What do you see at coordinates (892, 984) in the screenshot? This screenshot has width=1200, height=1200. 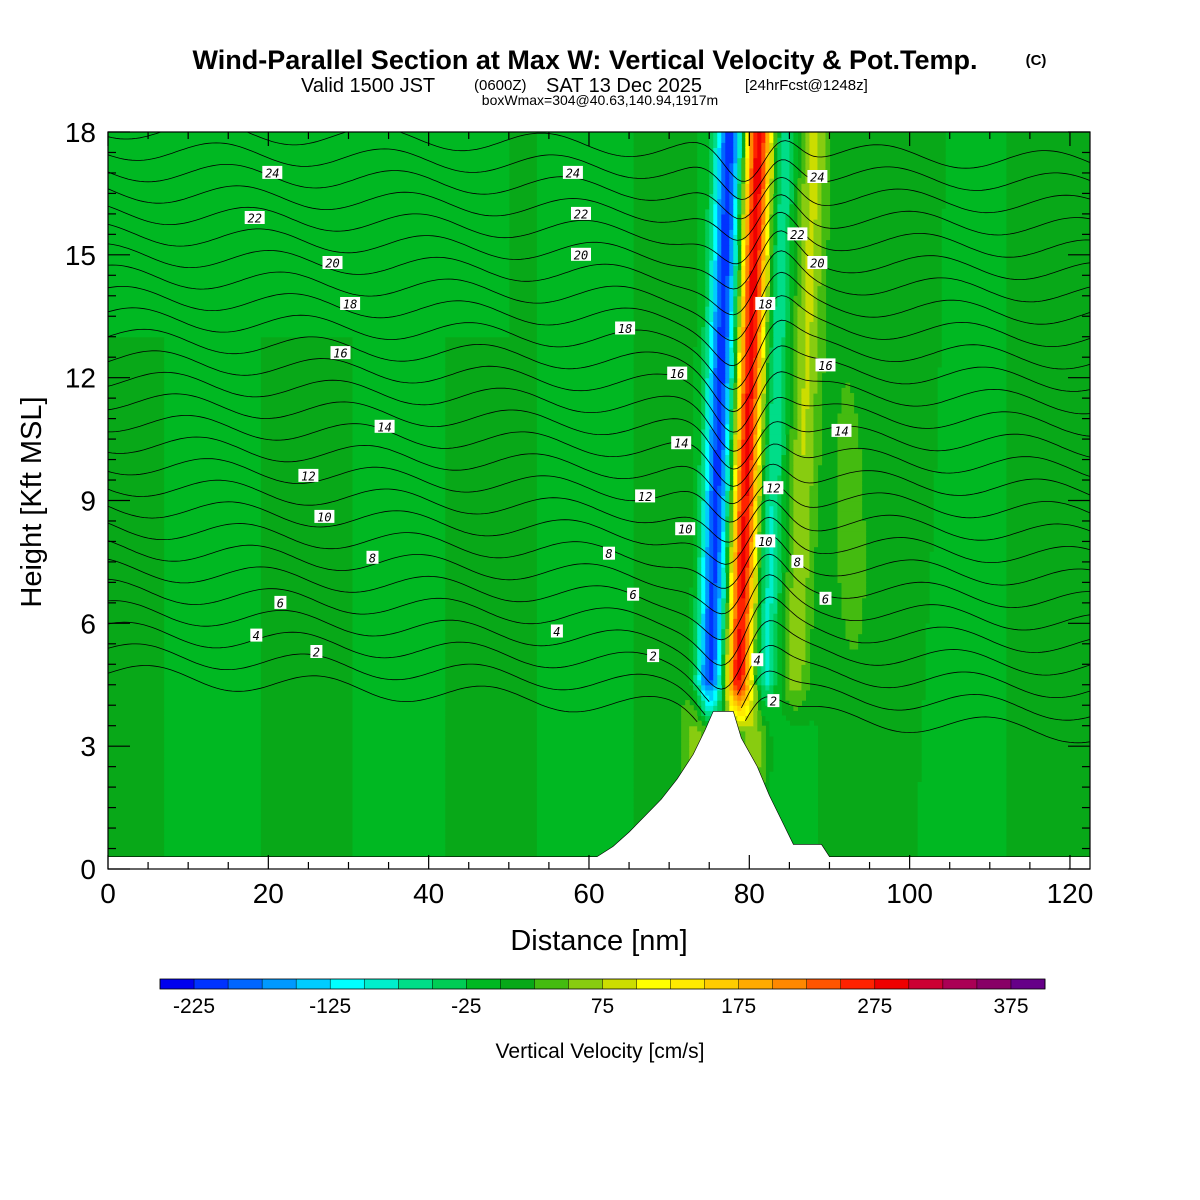 I see `colorbar-swatch` at bounding box center [892, 984].